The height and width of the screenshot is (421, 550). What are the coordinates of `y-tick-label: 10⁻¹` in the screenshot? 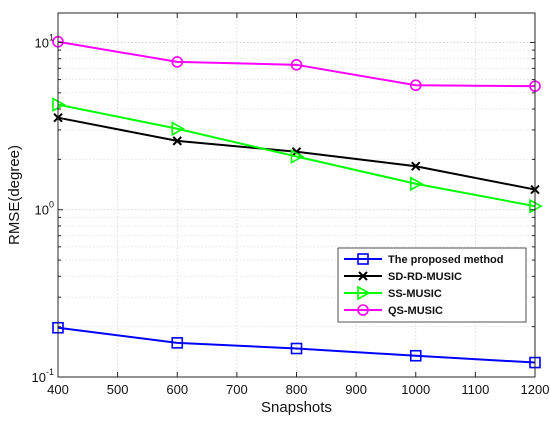 It's located at (43, 376).